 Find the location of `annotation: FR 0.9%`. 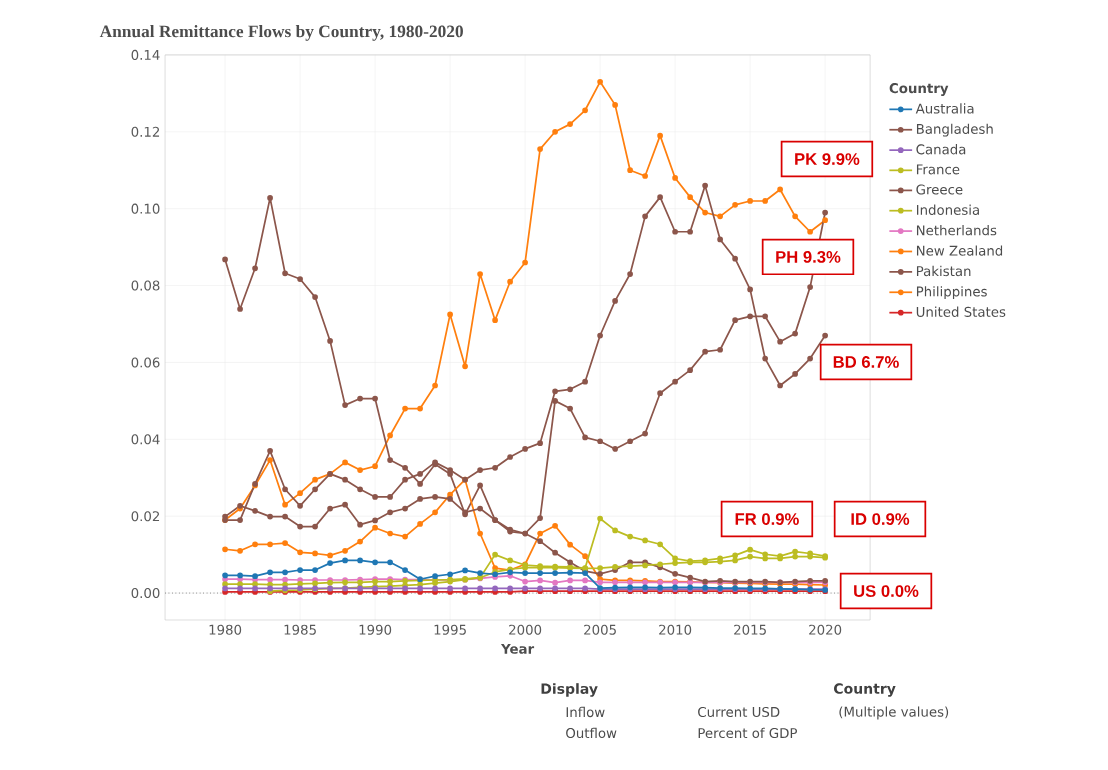

annotation: FR 0.9% is located at coordinates (767, 519).